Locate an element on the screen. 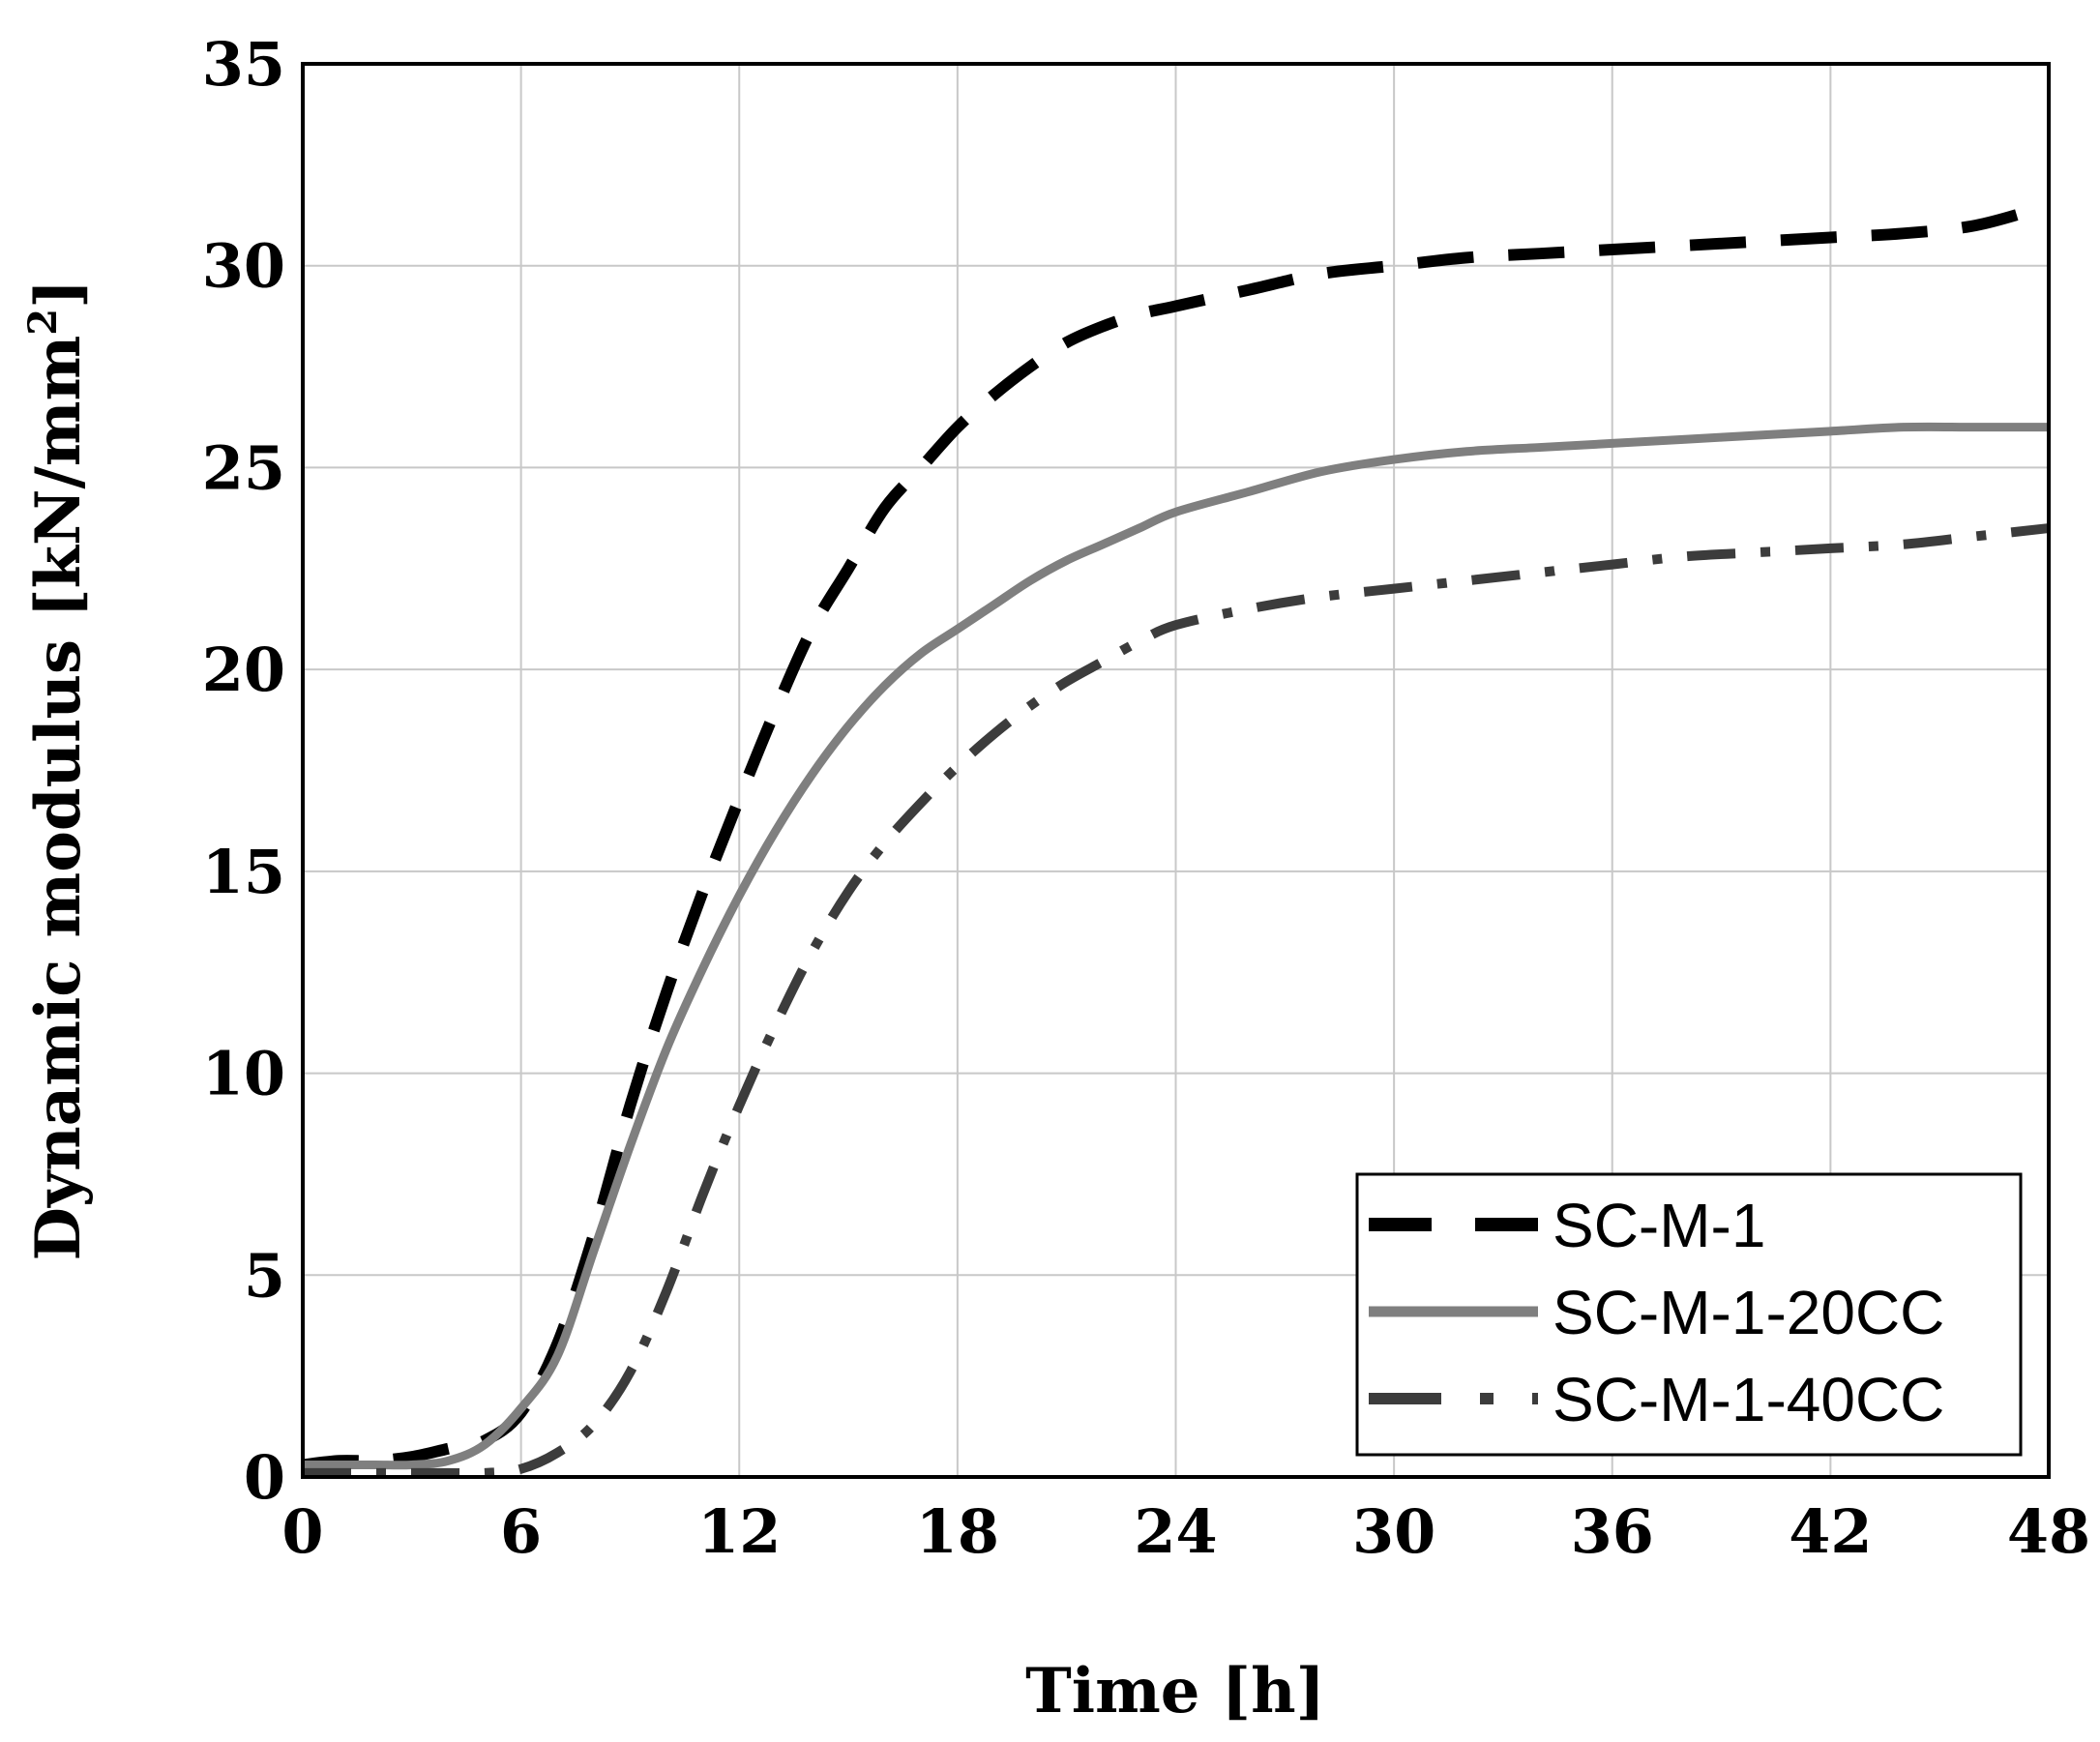 This screenshot has height=1742, width=2100. legend-label-sc-m-1-40cc: SC-M-1-40CC is located at coordinates (1748, 1399).